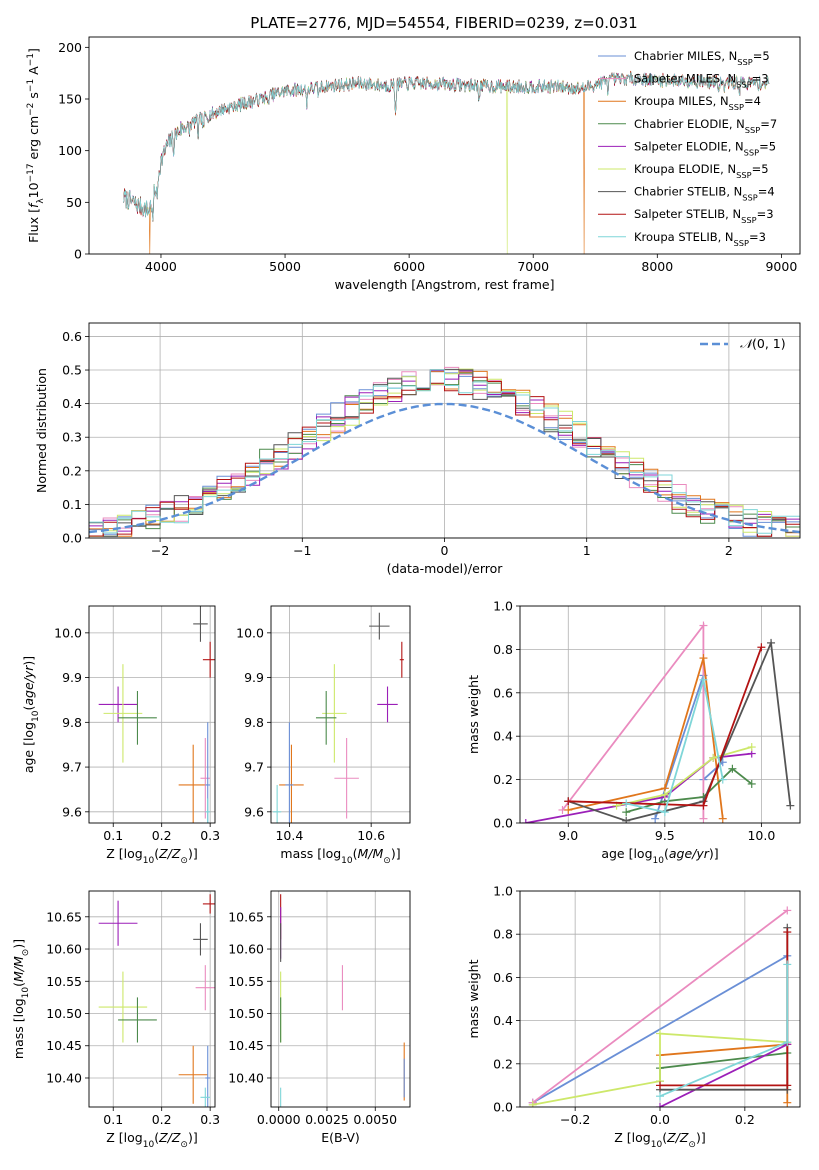 The width and height of the screenshot is (819, 1170). What do you see at coordinates (246, 1013) in the screenshot?
I see `y-tick-label: 10.50` at bounding box center [246, 1013].